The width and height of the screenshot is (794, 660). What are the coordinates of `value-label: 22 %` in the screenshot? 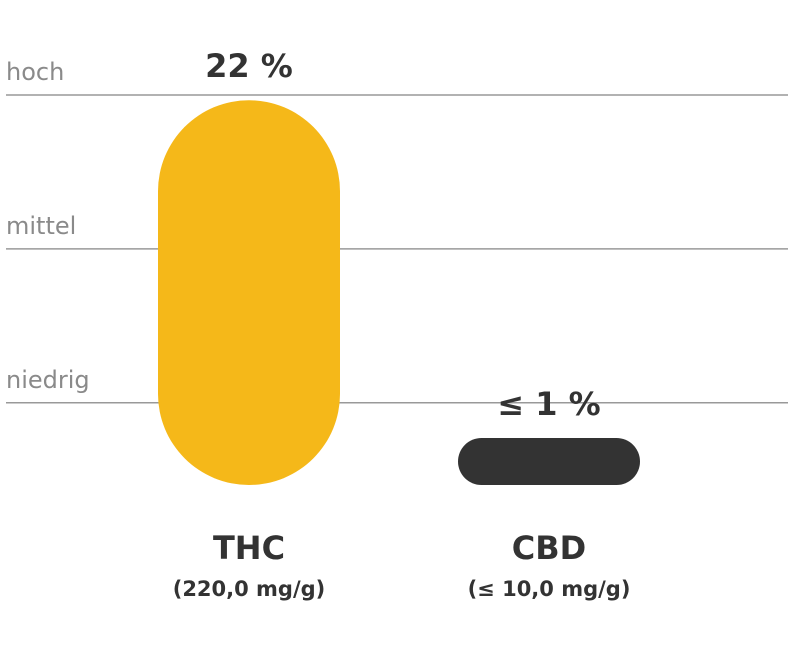 It's located at (249, 66).